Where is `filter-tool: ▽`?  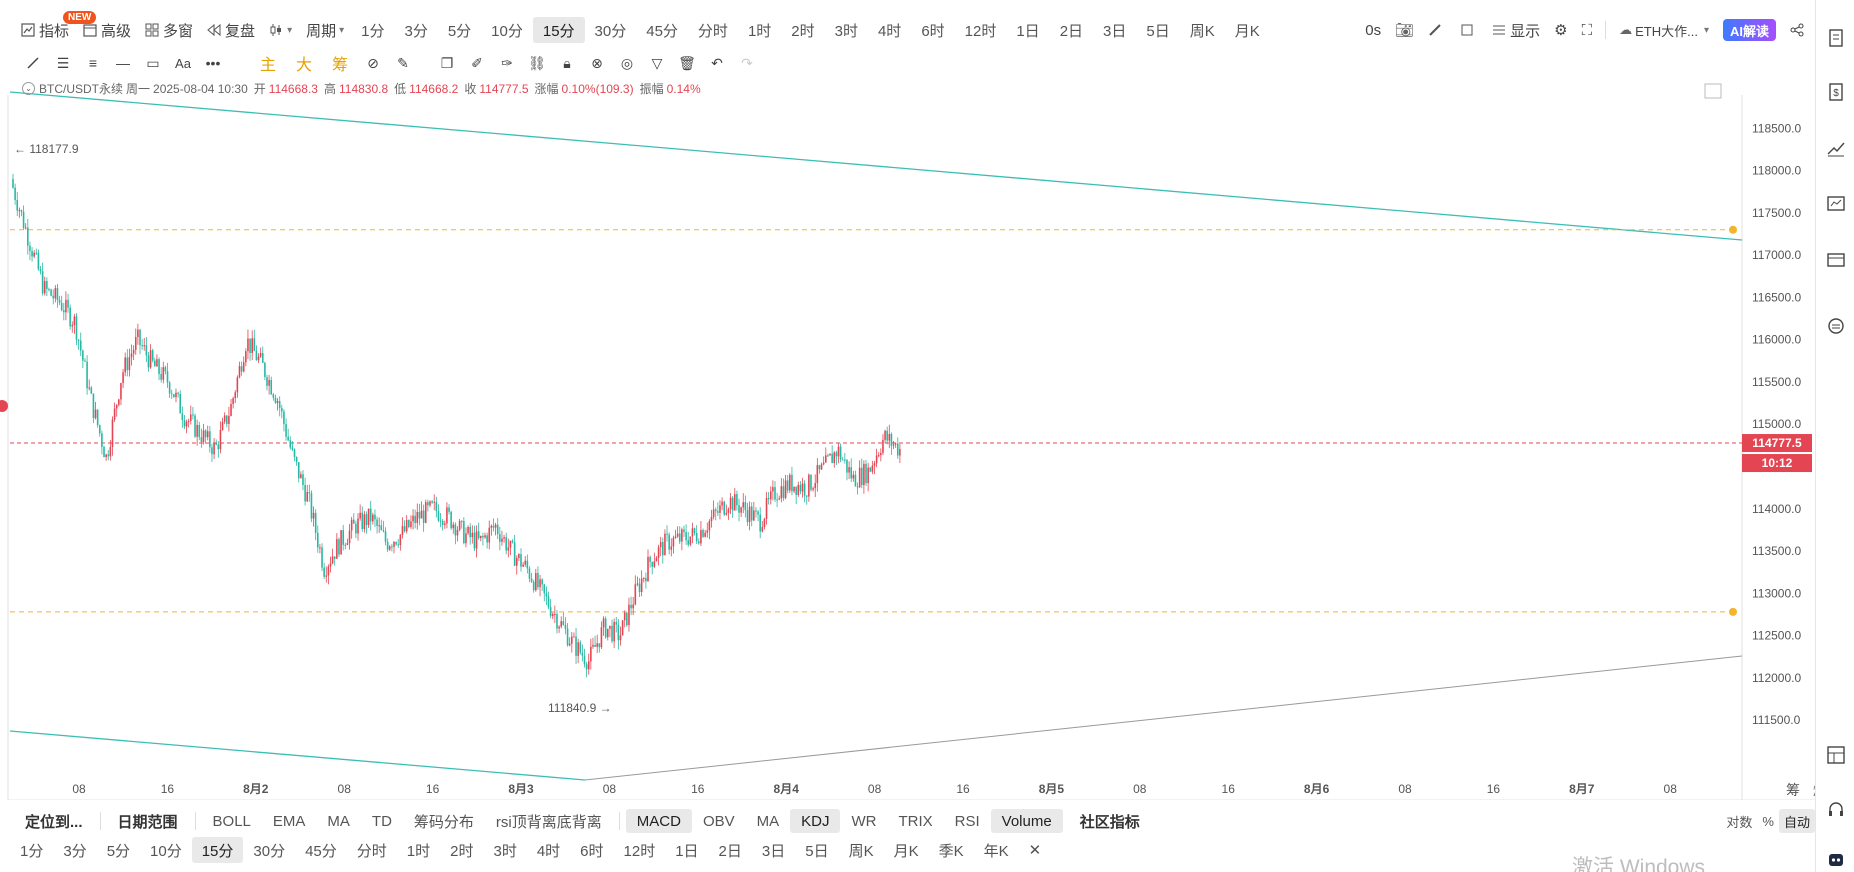 filter-tool: ▽ is located at coordinates (657, 63).